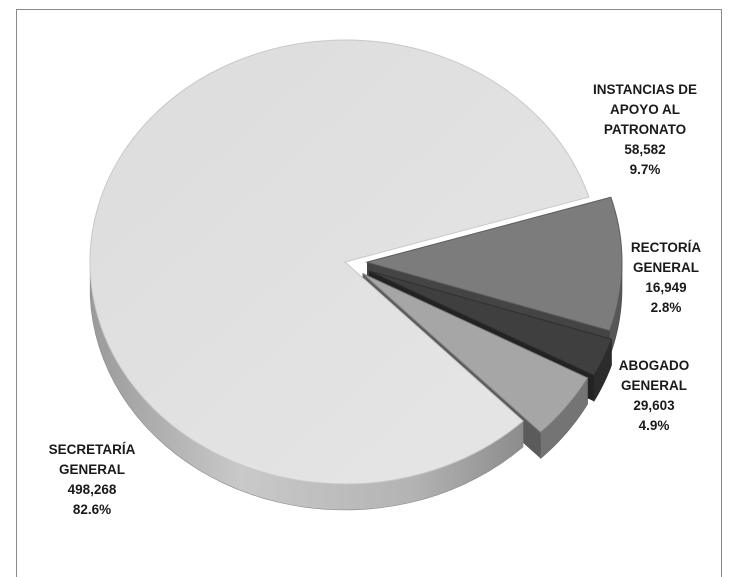  Describe the element at coordinates (666, 277) in the screenshot. I see `slice-label: RECTORÍA GENERAL 16,949 2.8%` at that location.